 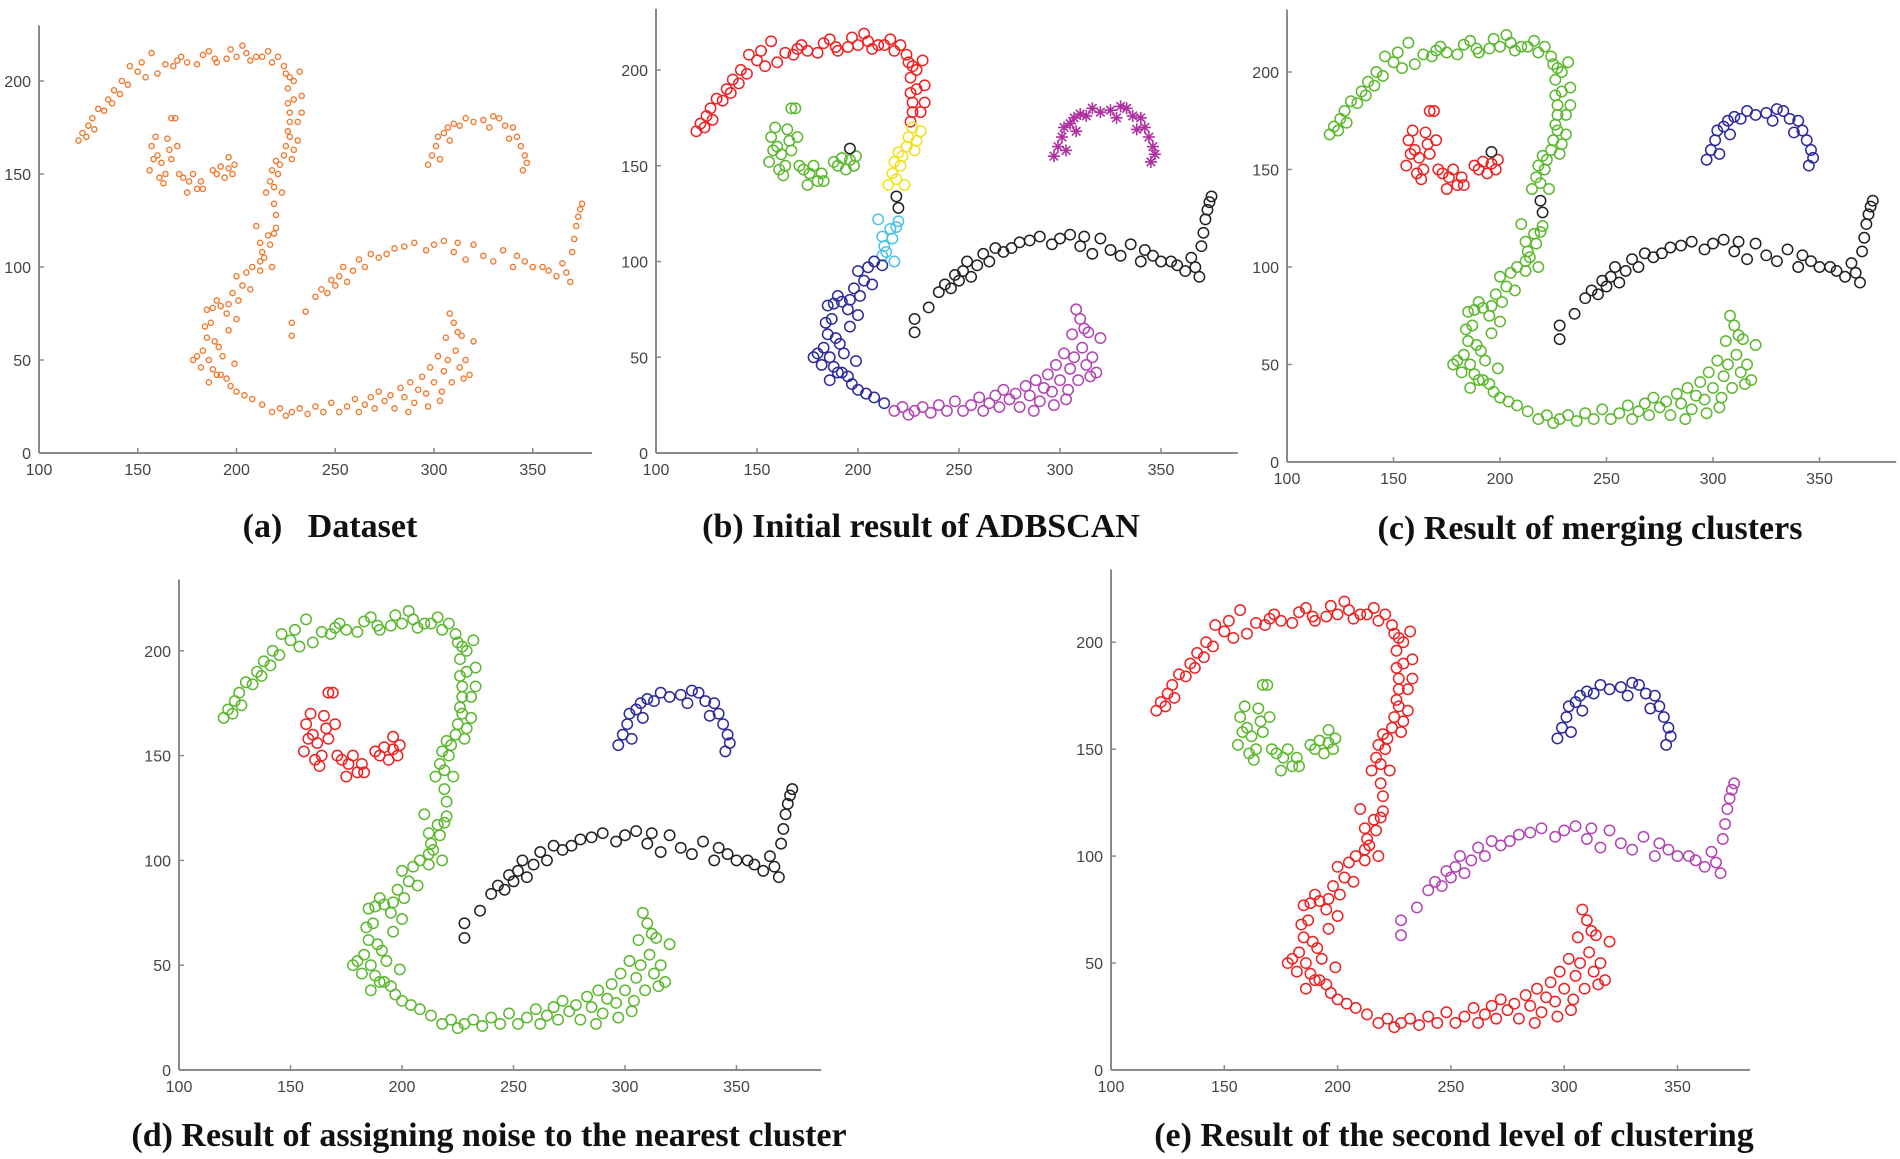 I want to click on caption-c: (c) Result of merging clusters, so click(x=1590, y=528).